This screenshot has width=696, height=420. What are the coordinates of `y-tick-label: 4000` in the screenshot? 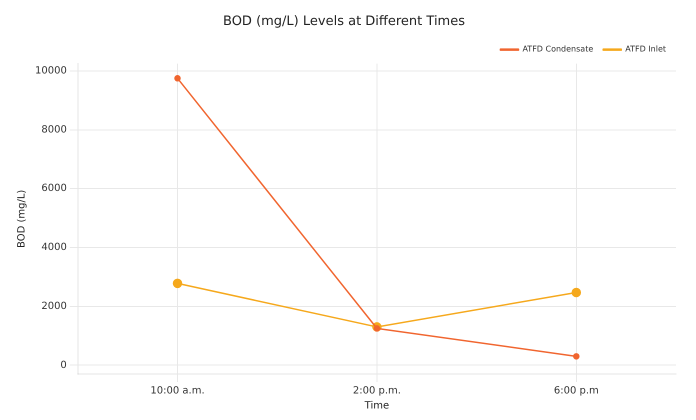 It's located at (54, 248).